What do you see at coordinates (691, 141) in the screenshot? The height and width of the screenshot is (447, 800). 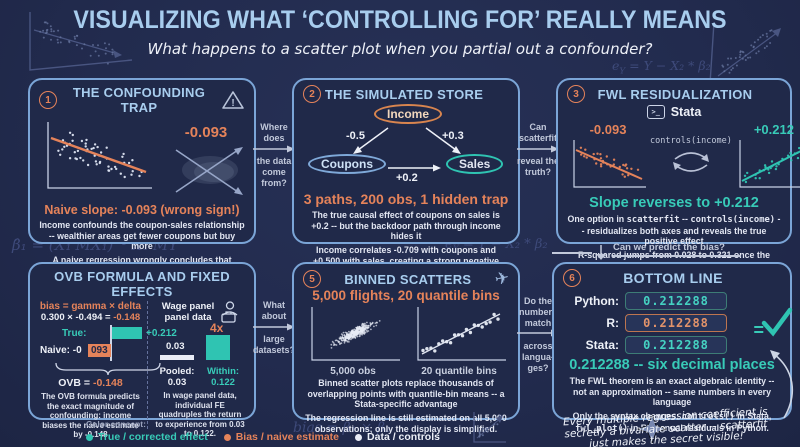 I see `controls-income-label: controls(income)` at bounding box center [691, 141].